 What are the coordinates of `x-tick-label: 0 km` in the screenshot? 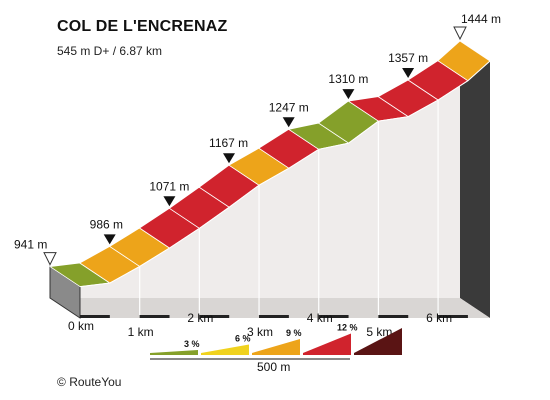 It's located at (81, 326).